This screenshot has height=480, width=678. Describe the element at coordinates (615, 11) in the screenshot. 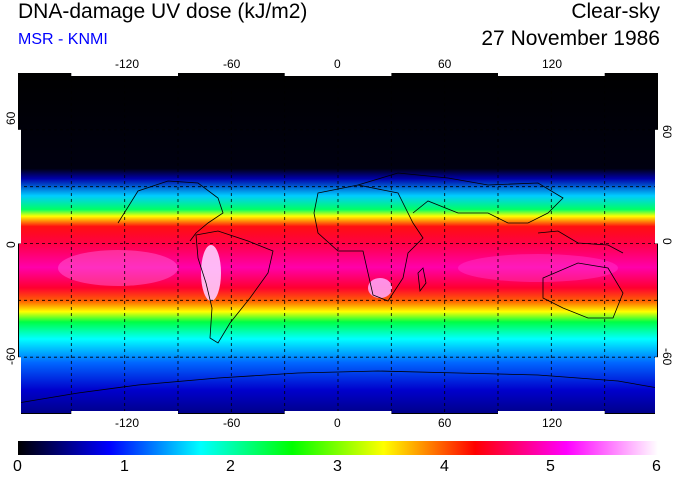

I see `sky-condition-label: Clear-sky` at that location.